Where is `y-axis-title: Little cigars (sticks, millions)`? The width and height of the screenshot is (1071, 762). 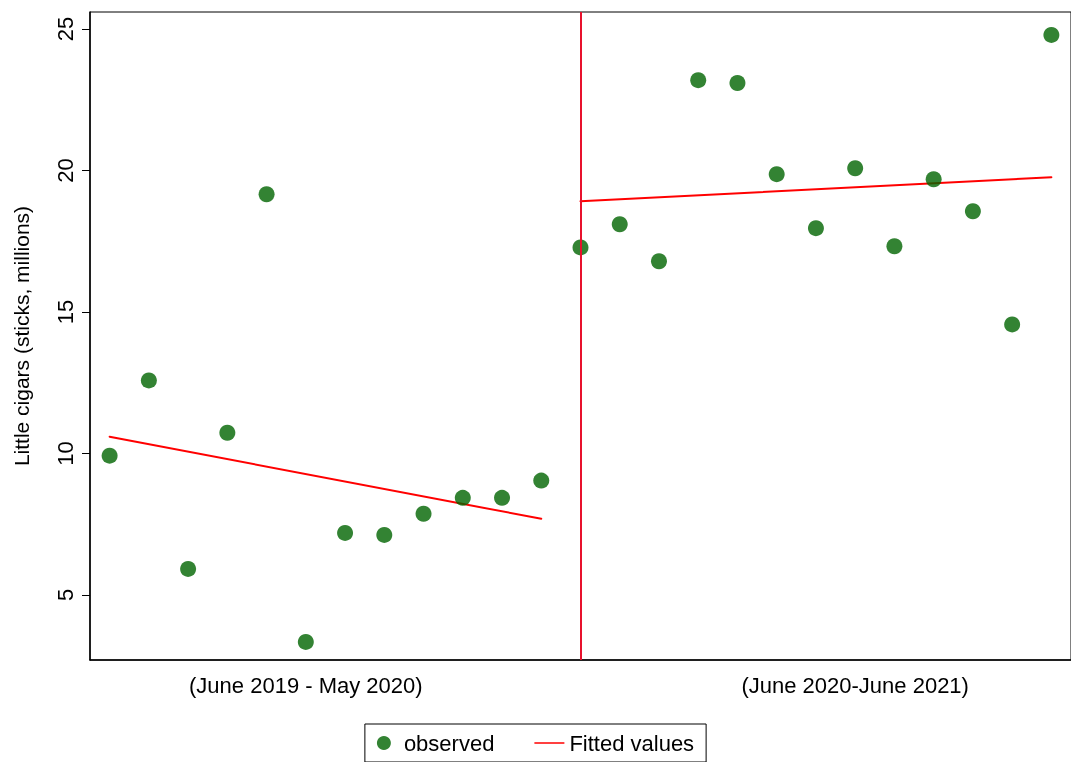
y-axis-title: Little cigars (sticks, millions) is located at coordinates (21, 336).